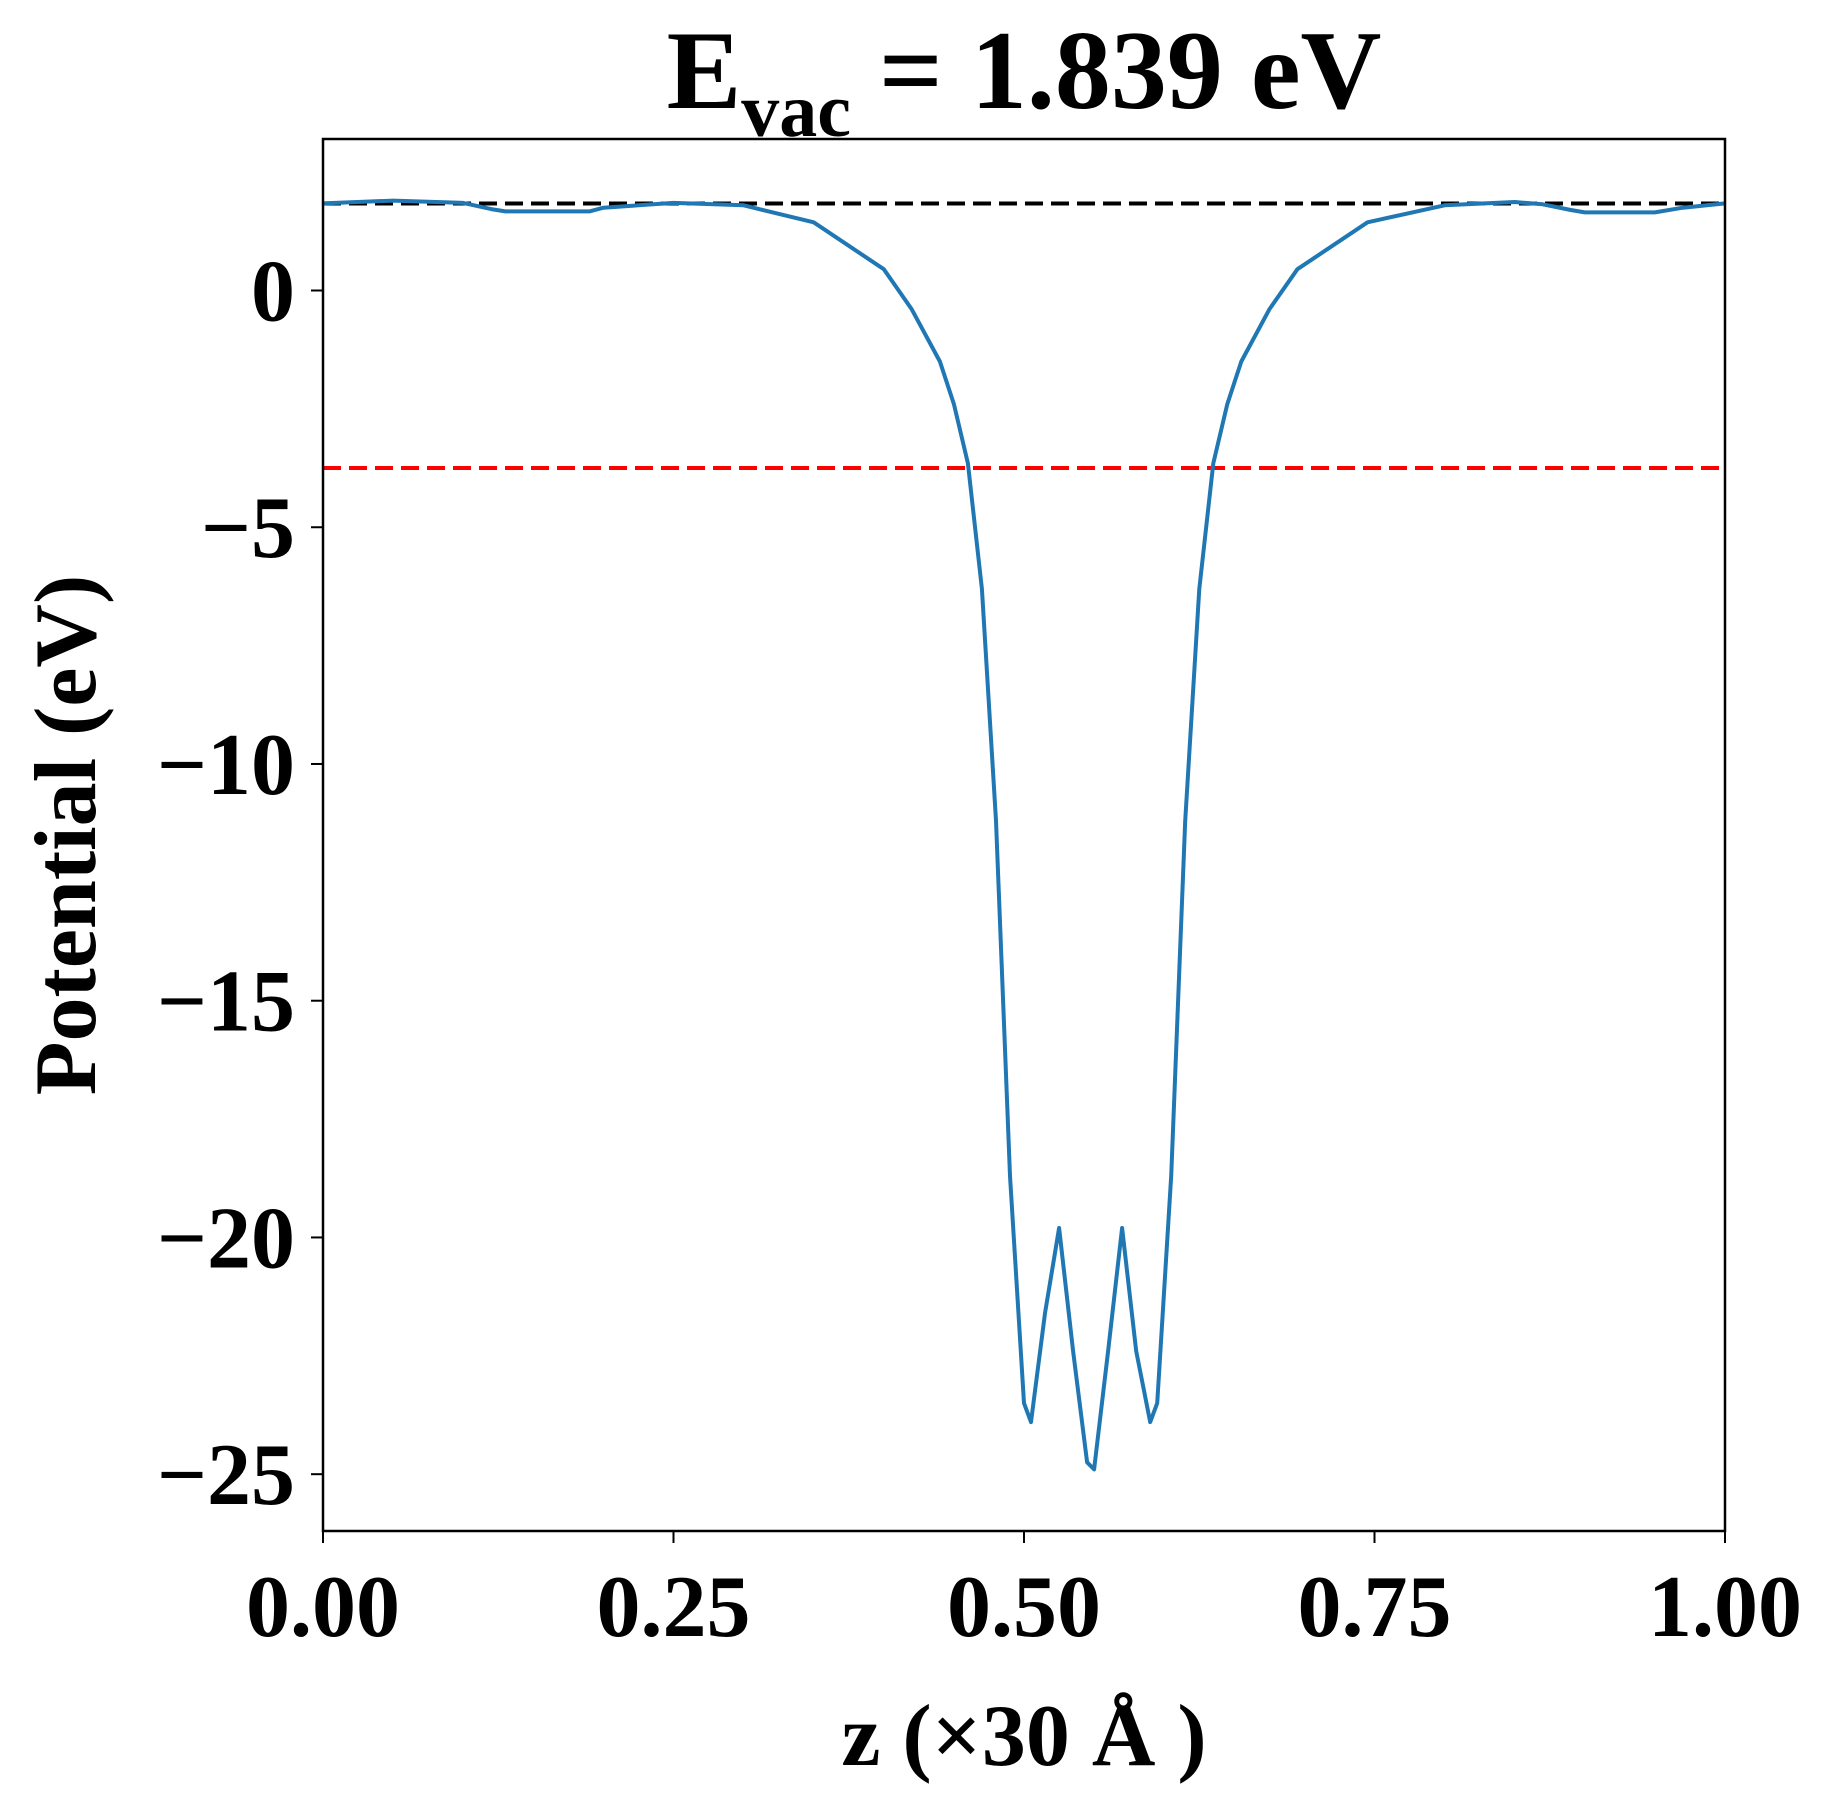  I want to click on title-main: E, so click(704, 71).